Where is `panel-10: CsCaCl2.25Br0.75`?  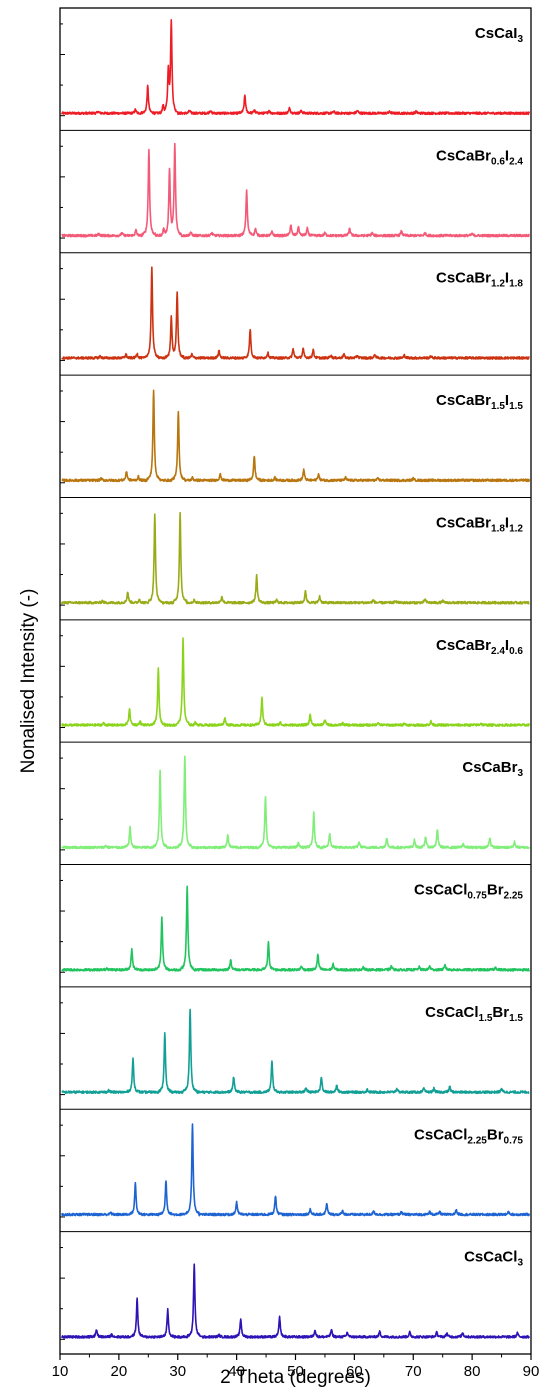
panel-10: CsCaCl2.25Br0.75 is located at coordinates (295, 1178).